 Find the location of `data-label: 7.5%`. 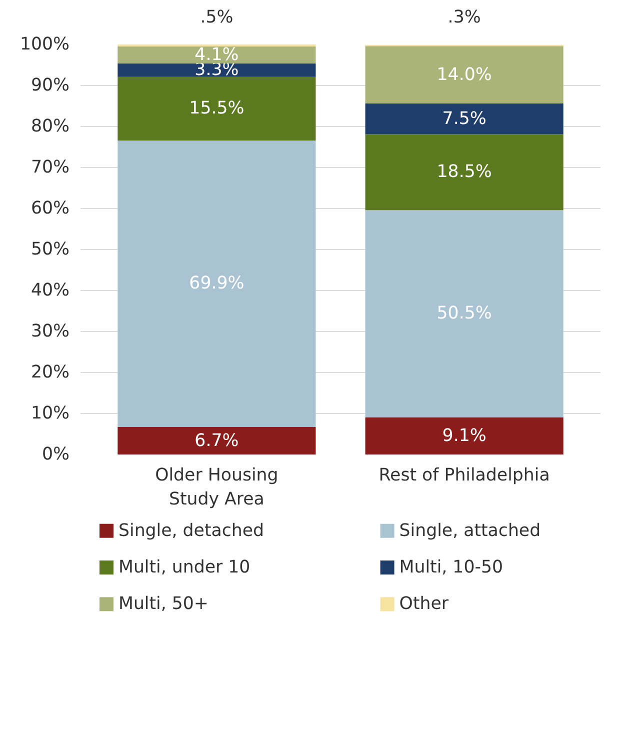

data-label: 7.5% is located at coordinates (464, 118).